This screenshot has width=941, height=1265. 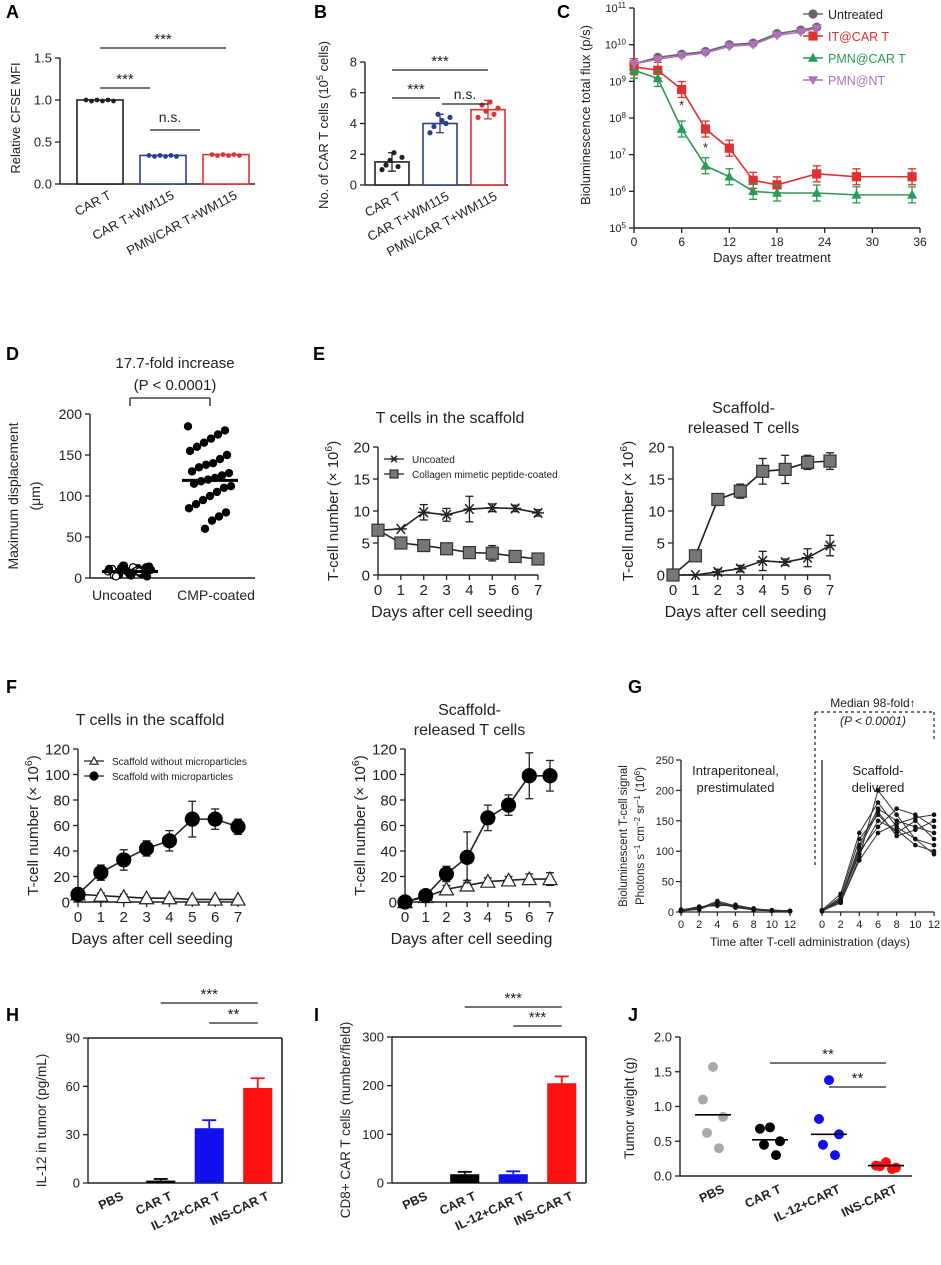 I want to click on panel-g-x-tick-label: 8, so click(x=897, y=925).